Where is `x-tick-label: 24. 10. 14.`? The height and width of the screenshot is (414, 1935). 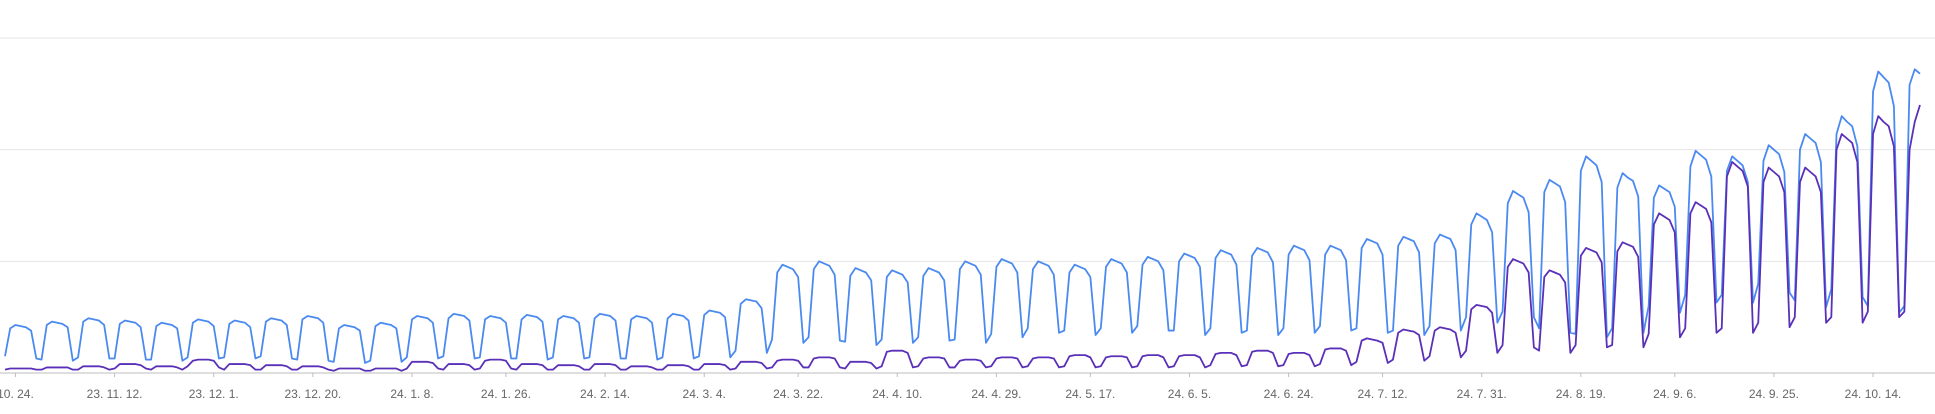
x-tick-label: 24. 10. 14. is located at coordinates (1873, 394).